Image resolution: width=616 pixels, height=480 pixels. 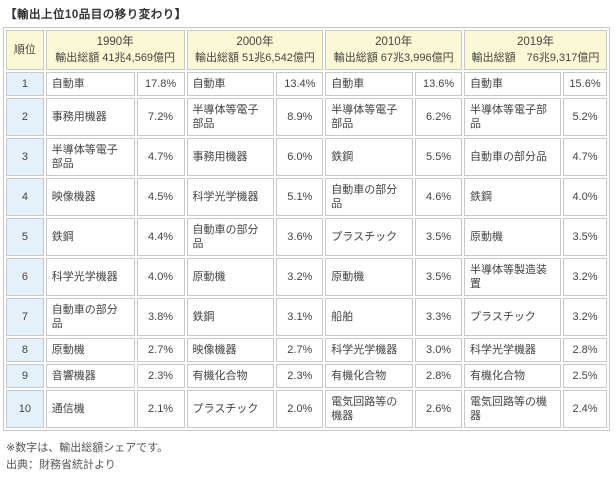 I want to click on year-label: 2010年, so click(x=394, y=42).